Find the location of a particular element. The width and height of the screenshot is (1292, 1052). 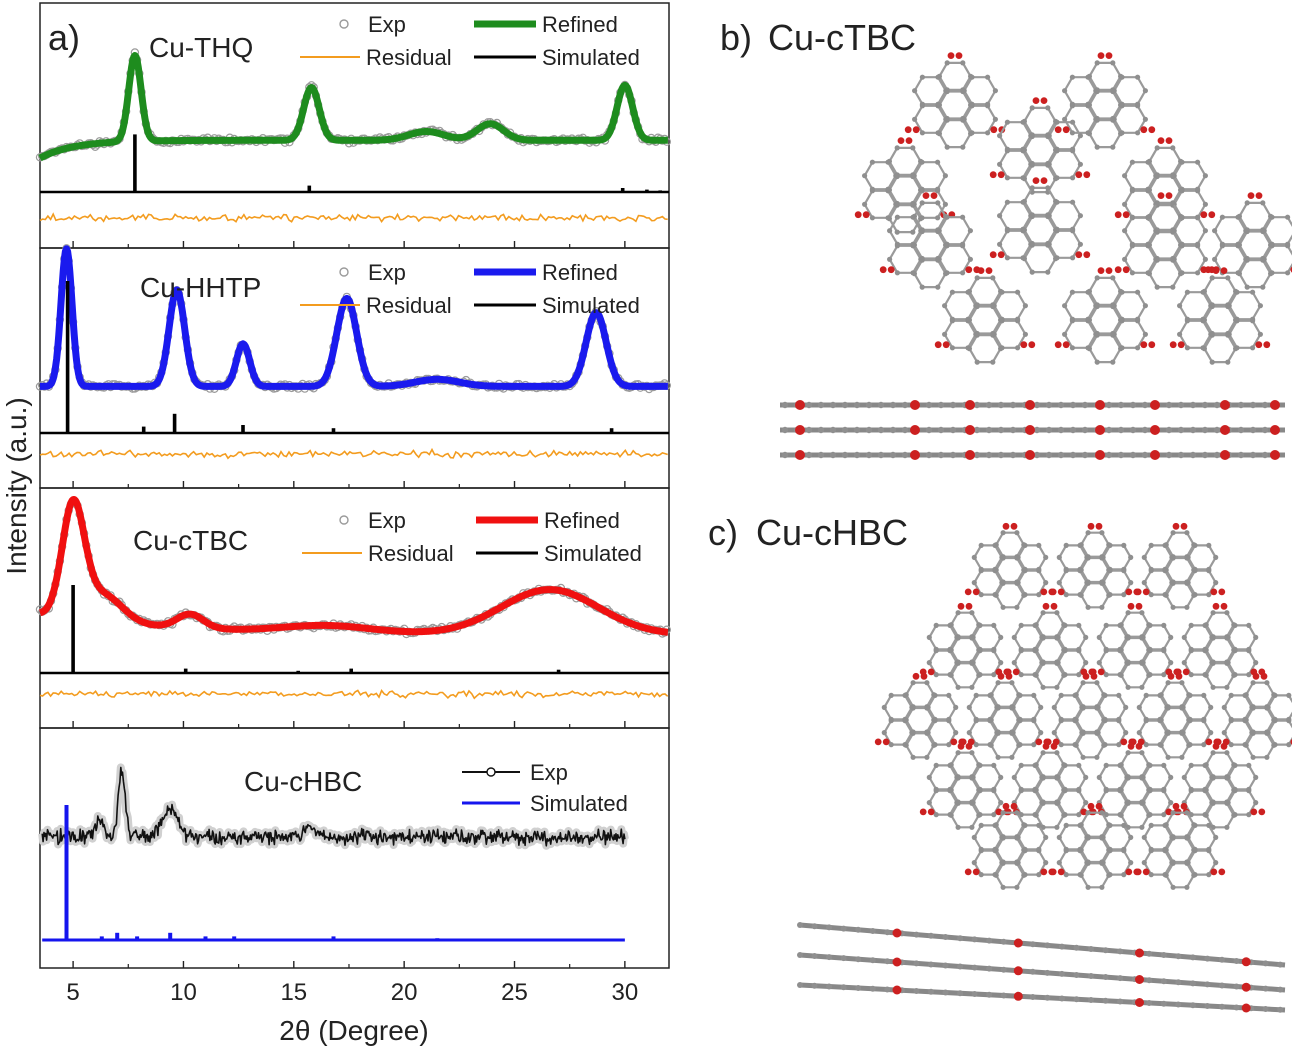

exp-curve-chbc is located at coordinates (333, 806).